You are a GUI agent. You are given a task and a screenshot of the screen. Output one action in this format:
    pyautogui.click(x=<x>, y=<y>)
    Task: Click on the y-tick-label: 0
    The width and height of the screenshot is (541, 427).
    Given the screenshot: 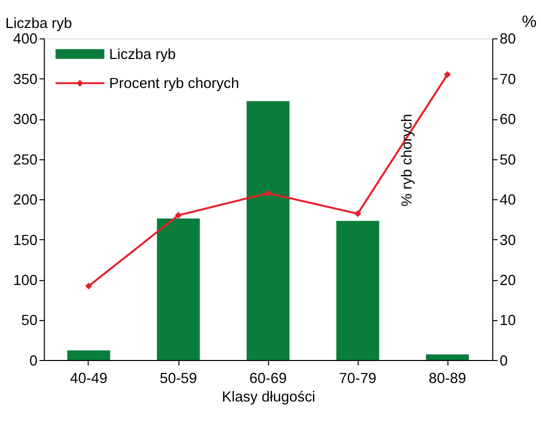 What is the action you would take?
    pyautogui.click(x=33, y=361)
    